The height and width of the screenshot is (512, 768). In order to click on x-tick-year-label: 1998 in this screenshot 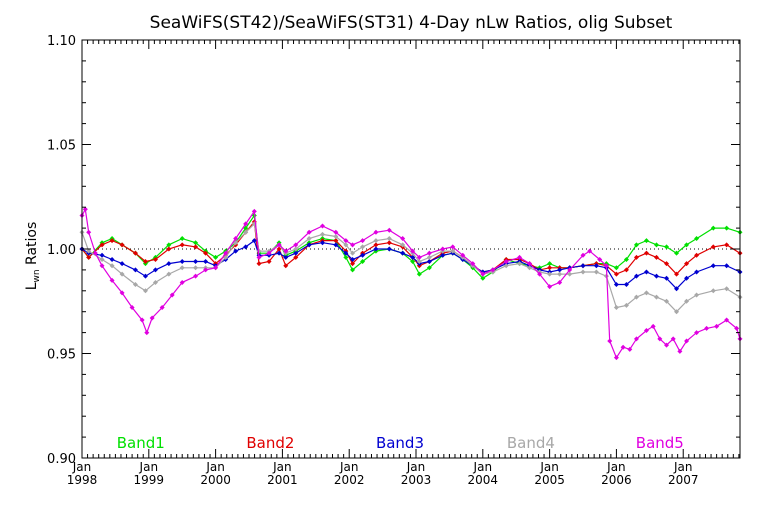, I will do `click(82, 480)`.